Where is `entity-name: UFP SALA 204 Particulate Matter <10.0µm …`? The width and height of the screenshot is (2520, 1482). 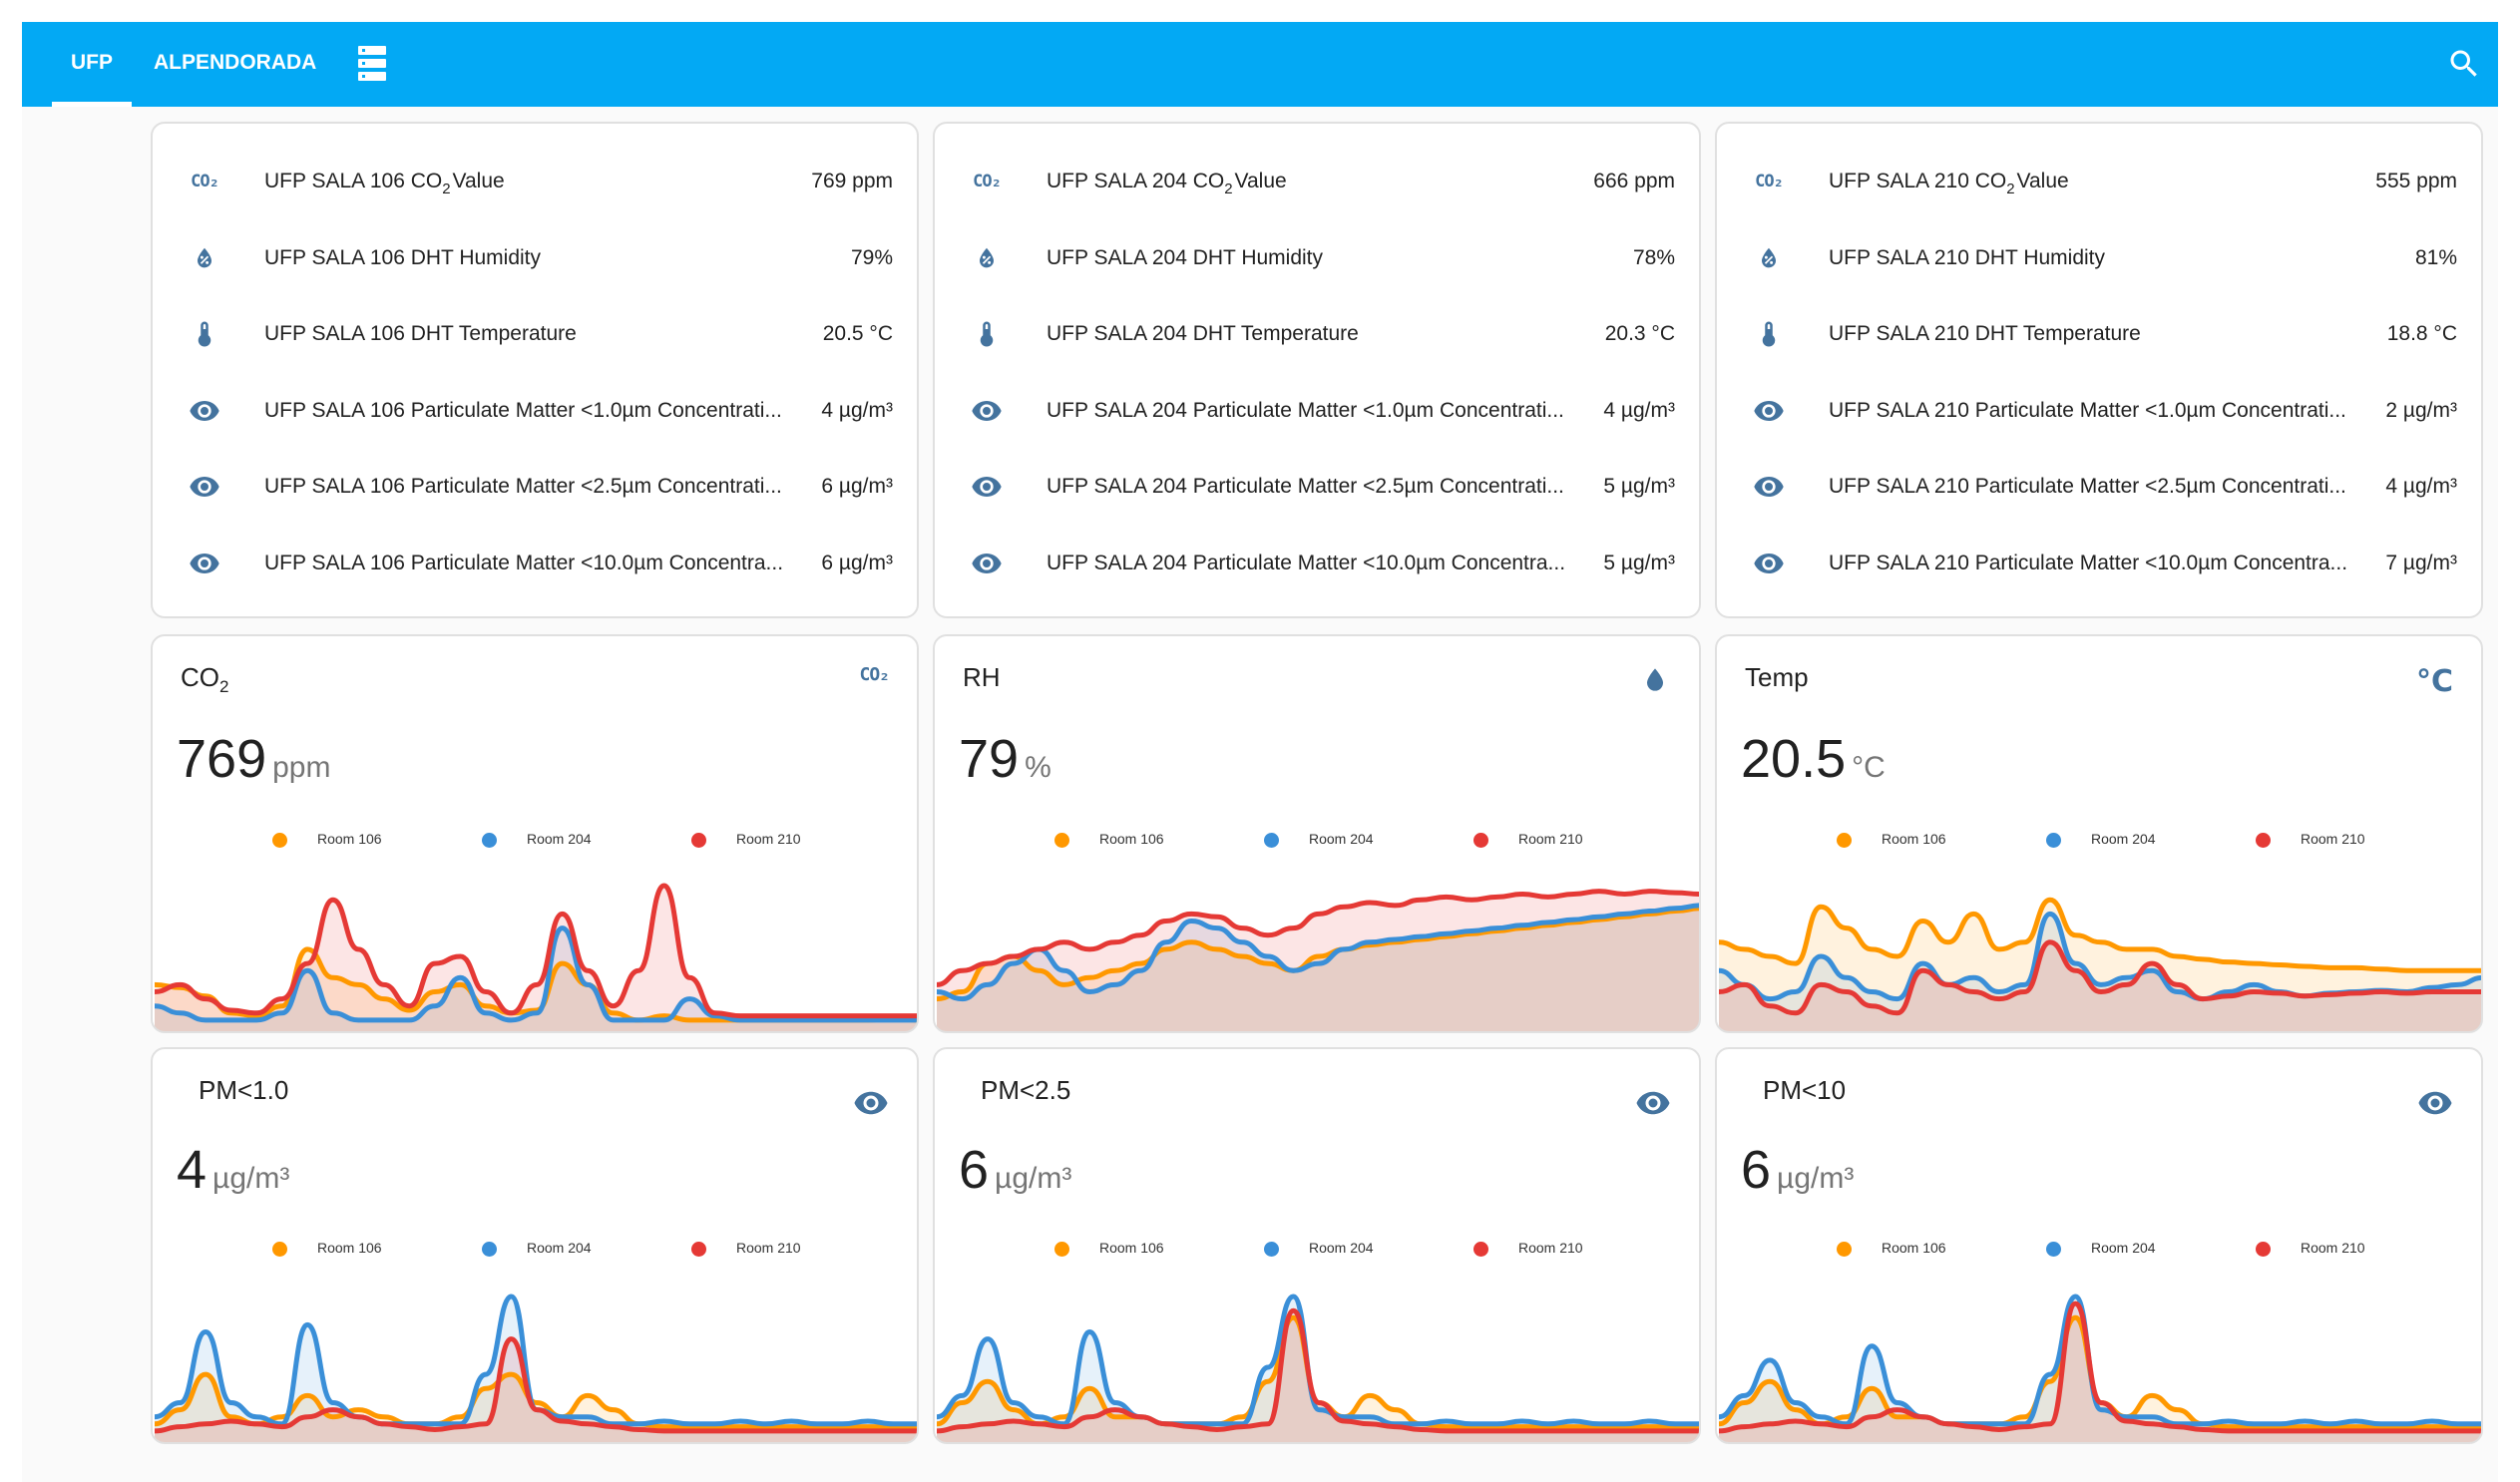
entity-name: UFP SALA 204 Particulate Matter <10.0µm … is located at coordinates (1306, 562).